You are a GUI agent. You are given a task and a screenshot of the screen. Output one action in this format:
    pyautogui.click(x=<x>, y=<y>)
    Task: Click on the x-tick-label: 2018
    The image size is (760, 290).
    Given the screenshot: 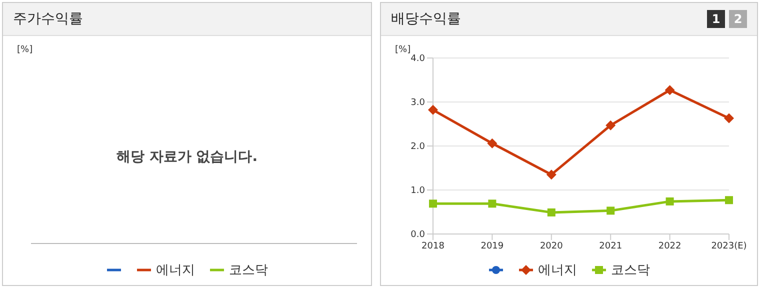 What is the action you would take?
    pyautogui.click(x=433, y=246)
    